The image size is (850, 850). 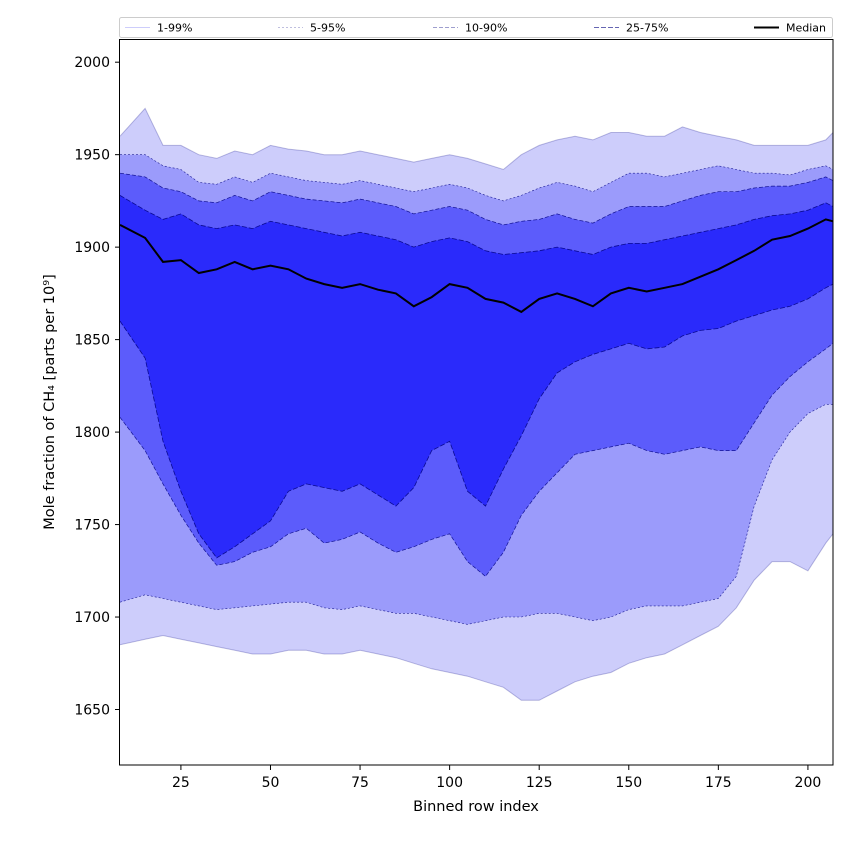 What do you see at coordinates (92, 618) in the screenshot?
I see `y-tick-label: 1700` at bounding box center [92, 618].